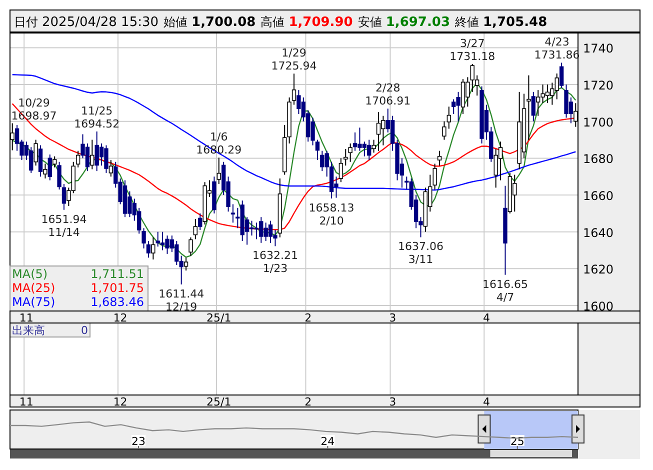  What do you see at coordinates (28, 330) in the screenshot?
I see `text: 出来高` at bounding box center [28, 330].